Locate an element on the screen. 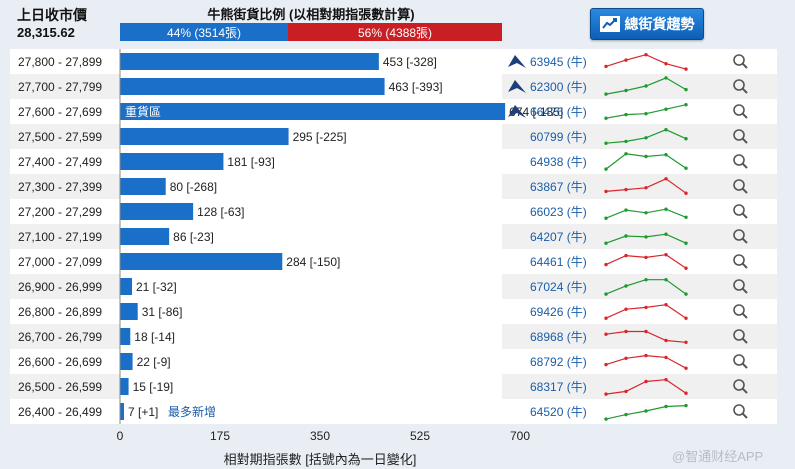  warrant-code-link: 64207 (牛) is located at coordinates (558, 236).